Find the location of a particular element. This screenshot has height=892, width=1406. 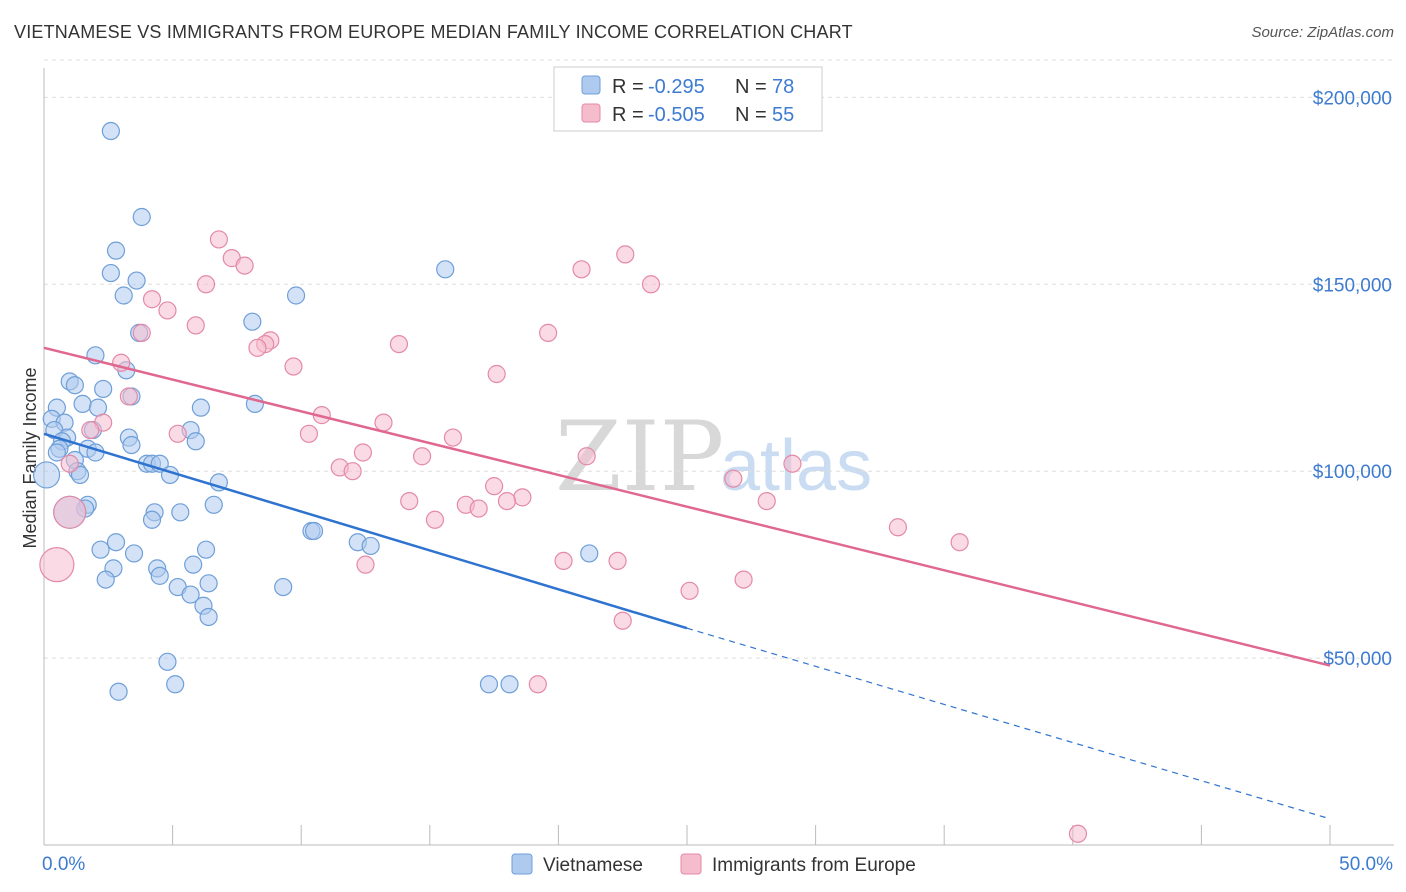

y-axis-title: Median Family Income is located at coordinates (30, 457).